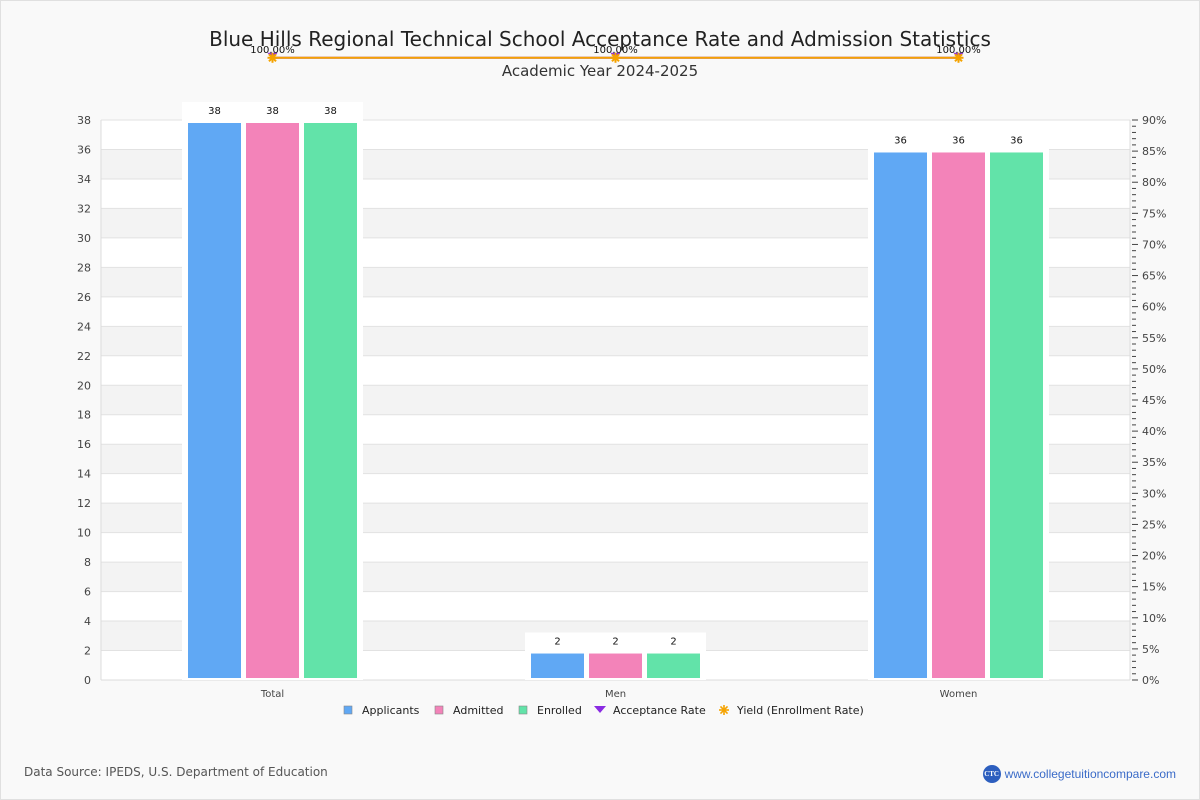 The image size is (1200, 800). I want to click on y-tick-label: 36, so click(84, 149).